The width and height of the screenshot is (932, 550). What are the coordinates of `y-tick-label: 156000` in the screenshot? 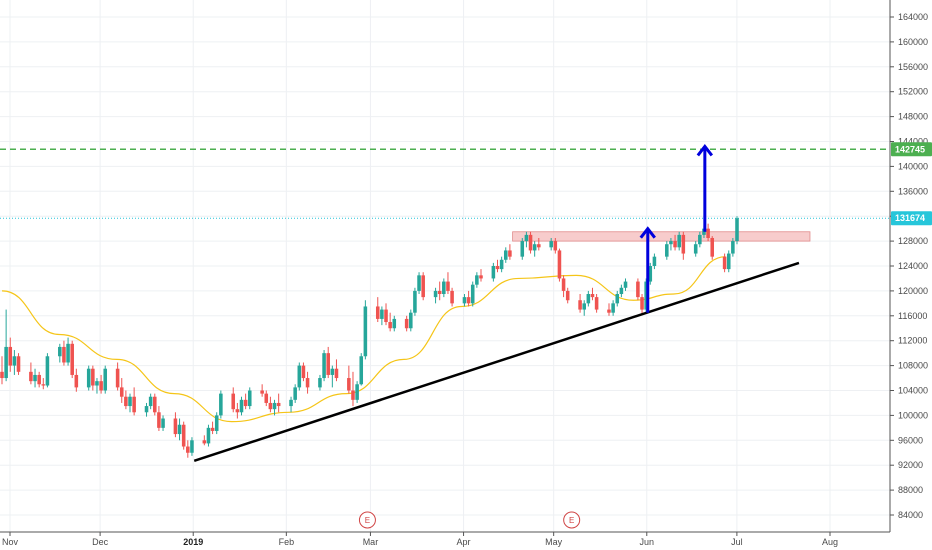 It's located at (913, 67).